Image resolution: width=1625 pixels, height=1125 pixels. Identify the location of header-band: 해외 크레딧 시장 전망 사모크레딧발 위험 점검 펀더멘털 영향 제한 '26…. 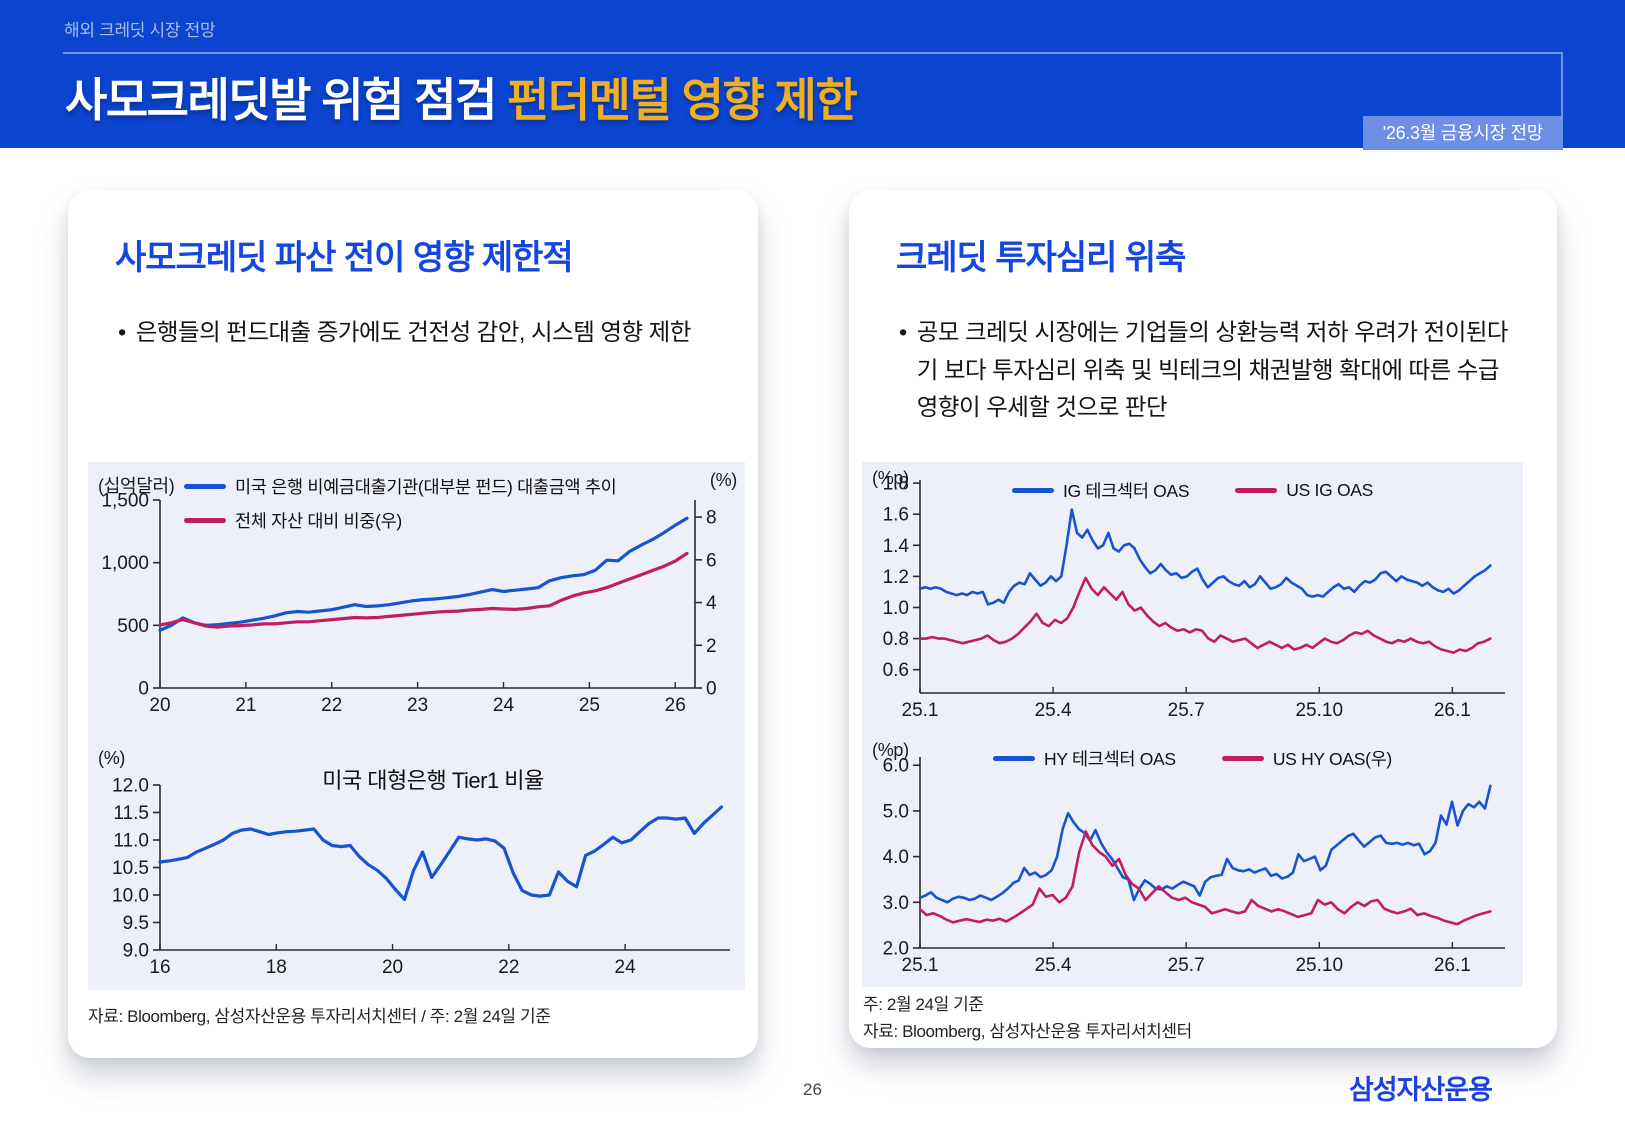
(812, 75).